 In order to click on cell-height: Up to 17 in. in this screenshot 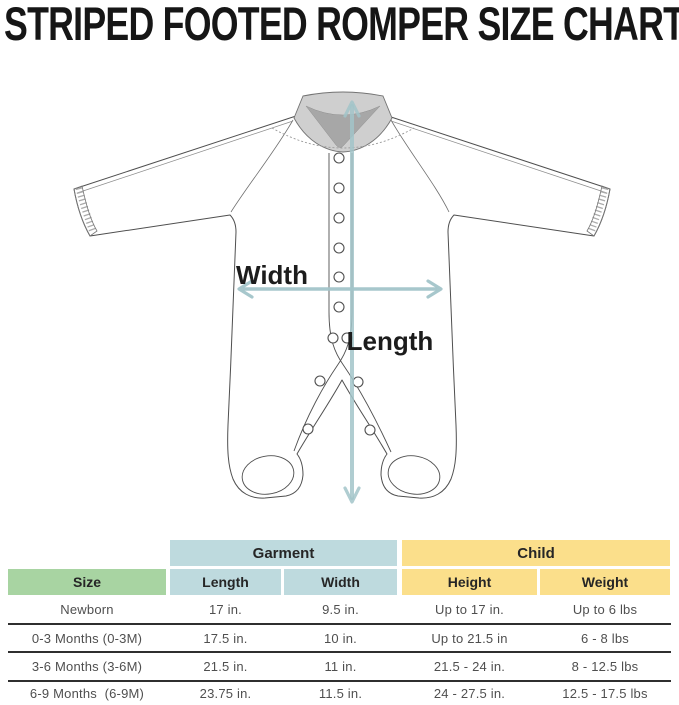, I will do `click(469, 609)`.